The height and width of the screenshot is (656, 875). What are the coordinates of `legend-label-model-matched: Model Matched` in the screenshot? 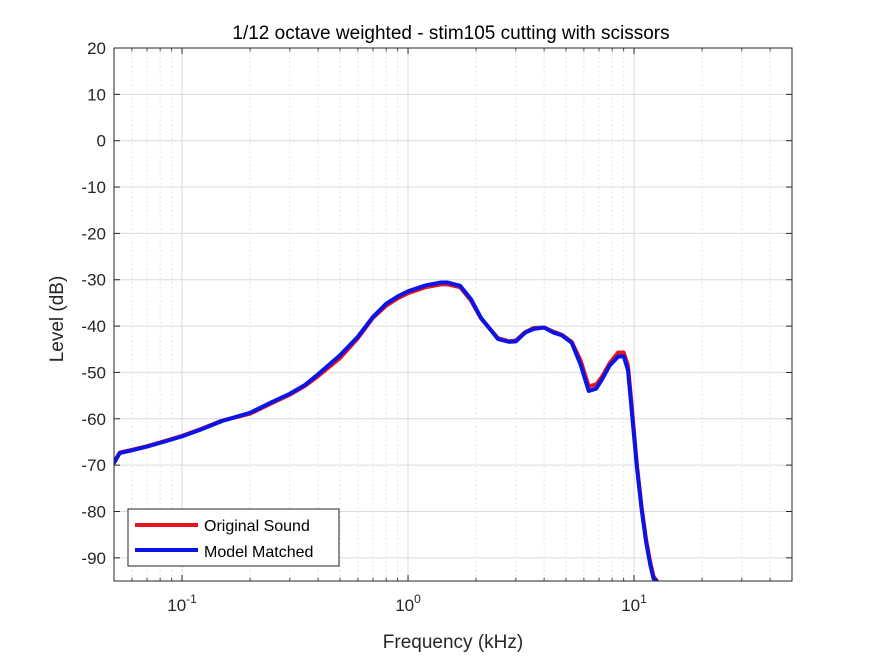 It's located at (258, 552).